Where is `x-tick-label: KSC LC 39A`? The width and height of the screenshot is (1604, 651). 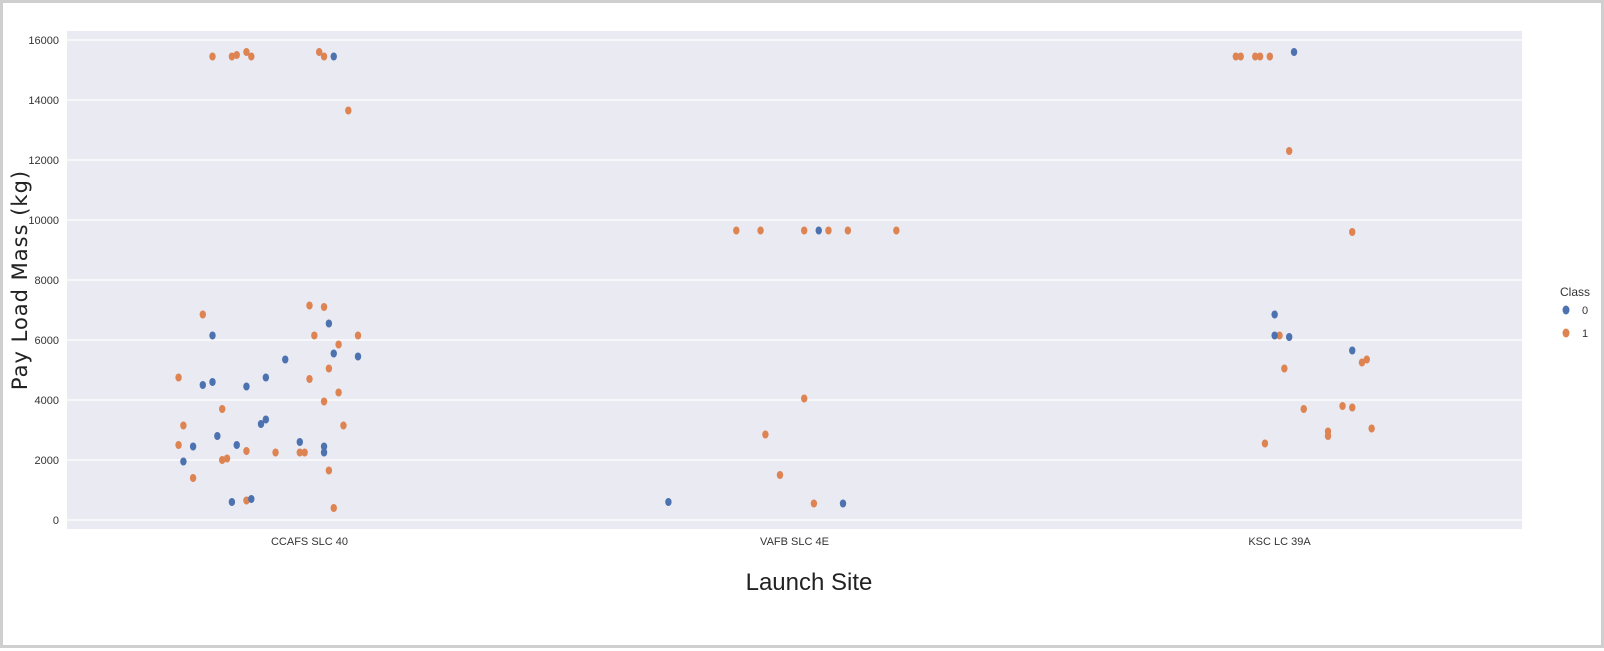 x-tick-label: KSC LC 39A is located at coordinates (1279, 542).